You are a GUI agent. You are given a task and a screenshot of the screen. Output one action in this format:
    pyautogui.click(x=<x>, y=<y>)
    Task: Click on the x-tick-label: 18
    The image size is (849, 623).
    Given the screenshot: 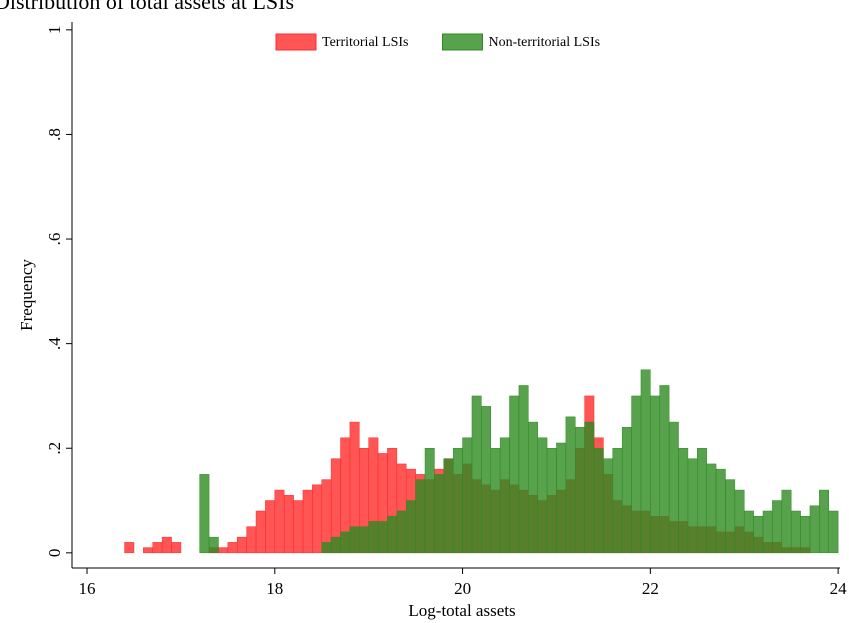 What is the action you would take?
    pyautogui.click(x=274, y=588)
    